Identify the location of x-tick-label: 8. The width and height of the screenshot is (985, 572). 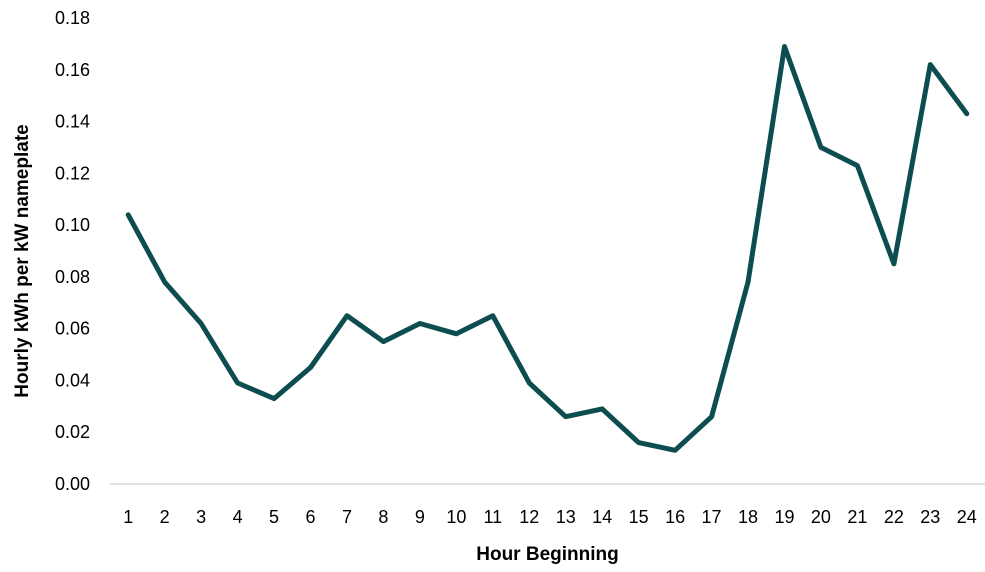
(383, 517).